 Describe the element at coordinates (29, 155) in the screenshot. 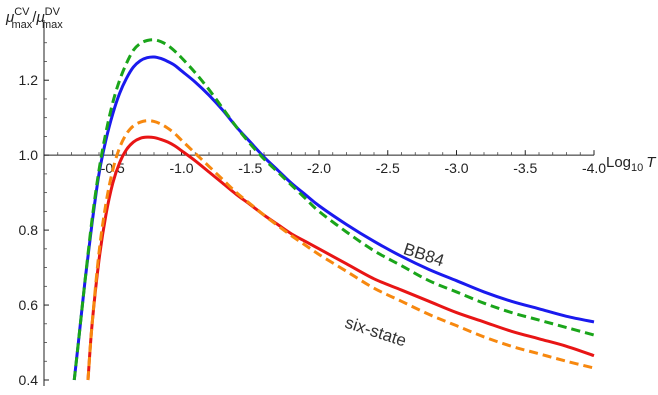

I see `y-tick-label: 1.0` at that location.